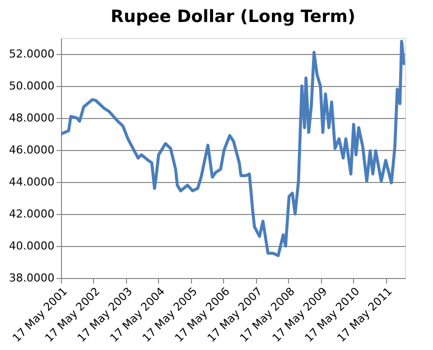 This screenshot has width=433, height=350. I want to click on y-tick-label: 52.0000, so click(31, 54).